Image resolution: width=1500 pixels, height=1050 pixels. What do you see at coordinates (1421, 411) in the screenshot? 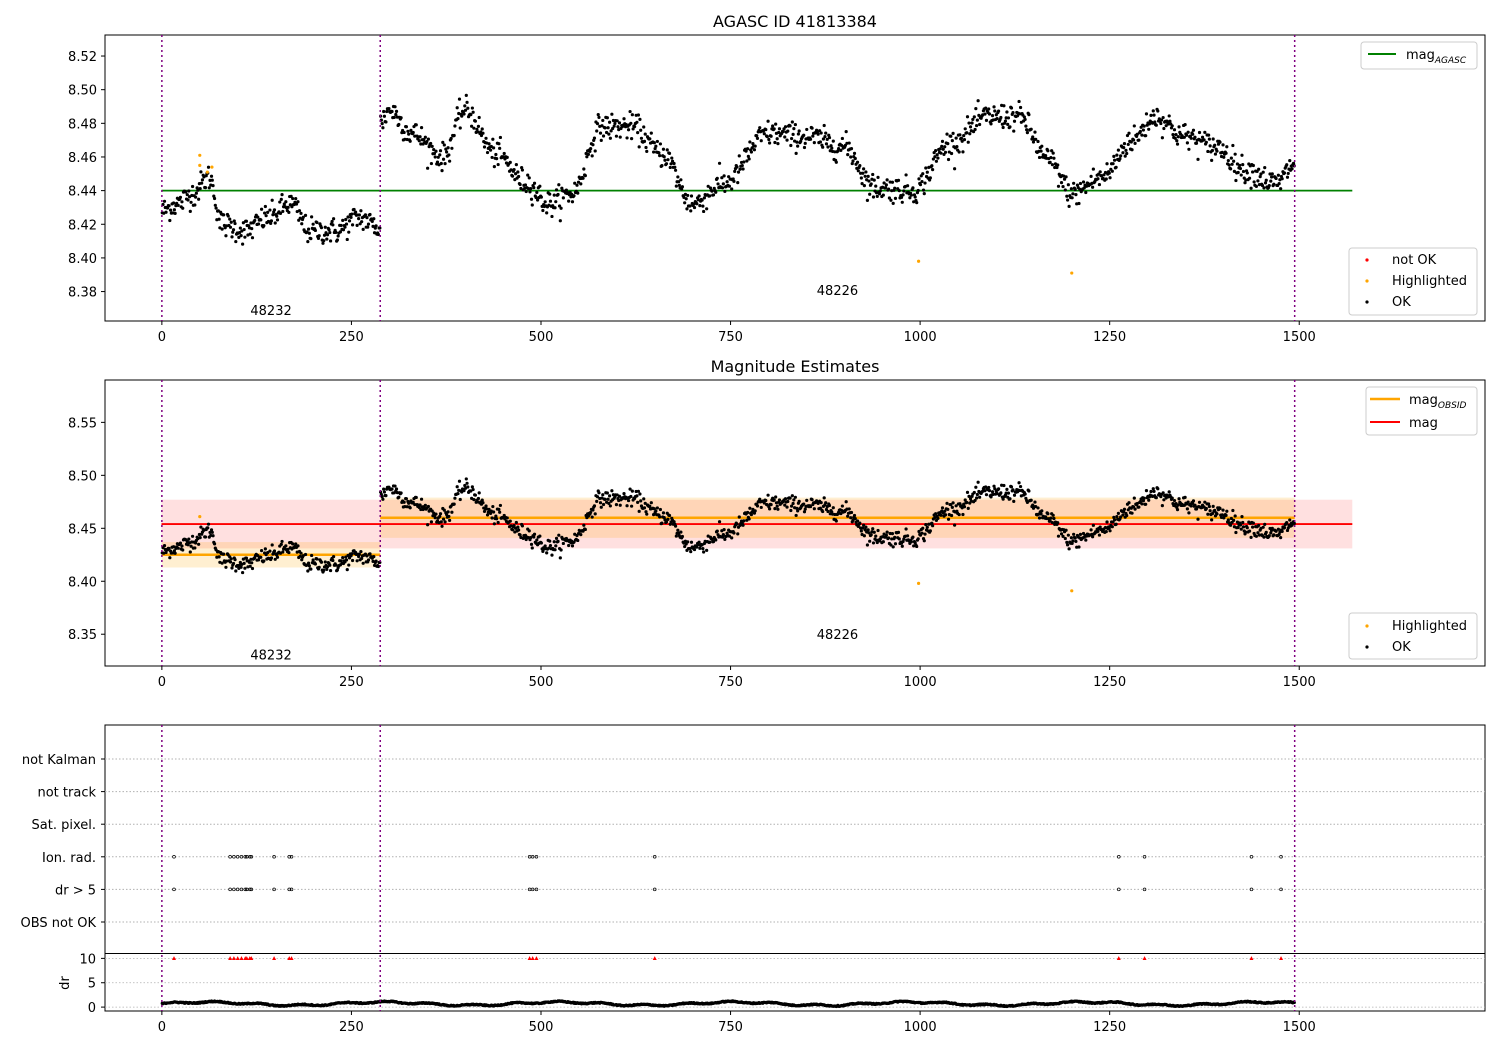
I see `legend-lines: magOBSID mag` at bounding box center [1421, 411].